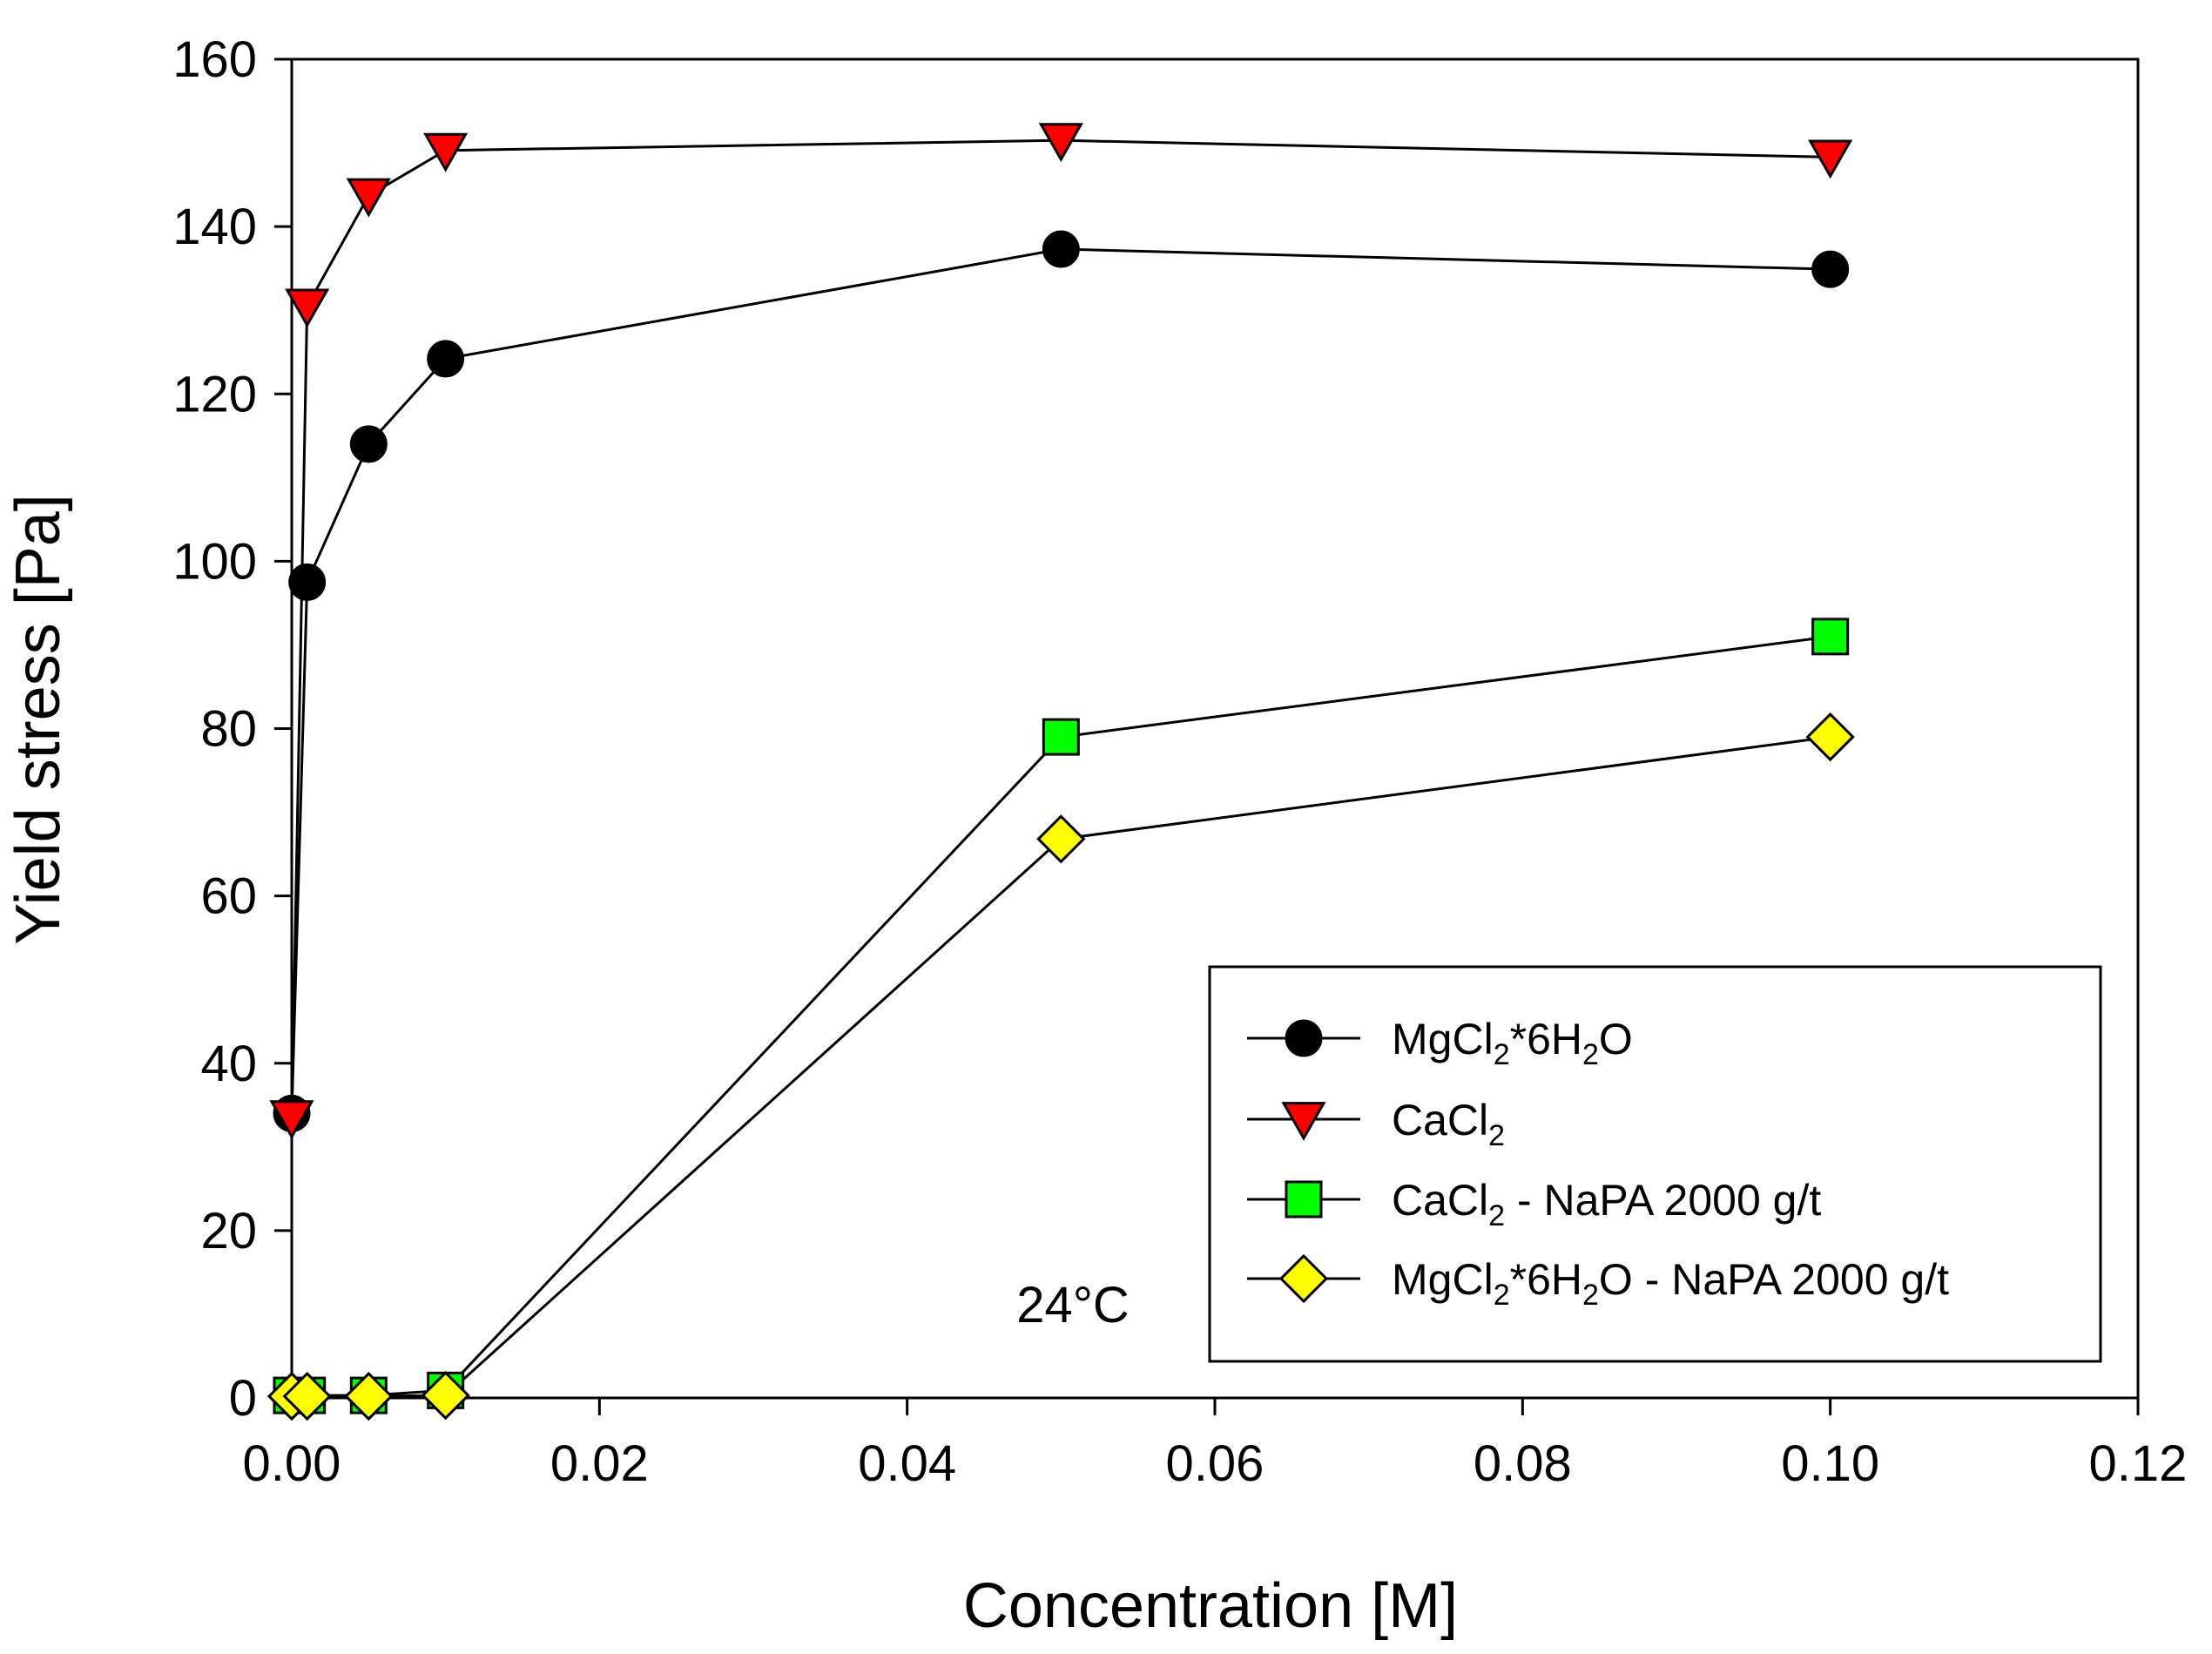 Image resolution: width=2212 pixels, height=1654 pixels. Describe the element at coordinates (1210, 1606) in the screenshot. I see `x-axis-title: Concentration [M]` at that location.